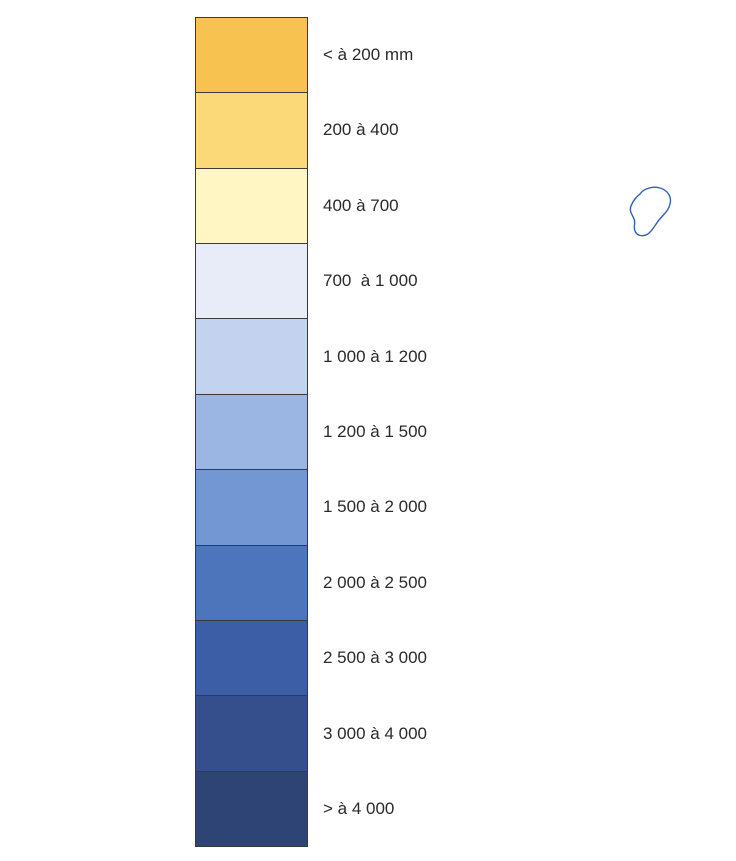 The image size is (736, 861). I want to click on legend-label-6: 1 200 à 1 500, so click(375, 431).